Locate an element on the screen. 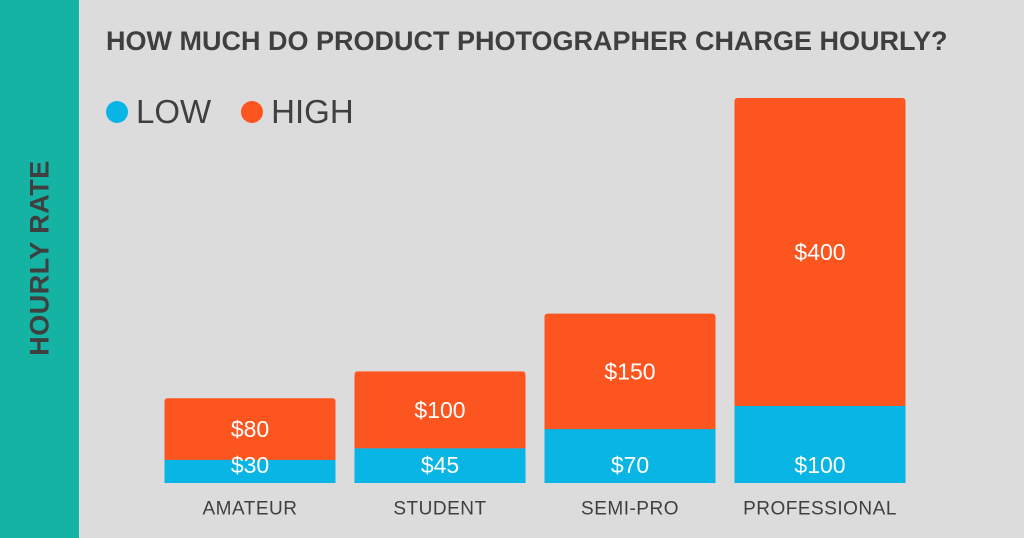  bar-group-amateur: $80 $30 AMATEUR is located at coordinates (250, 459).